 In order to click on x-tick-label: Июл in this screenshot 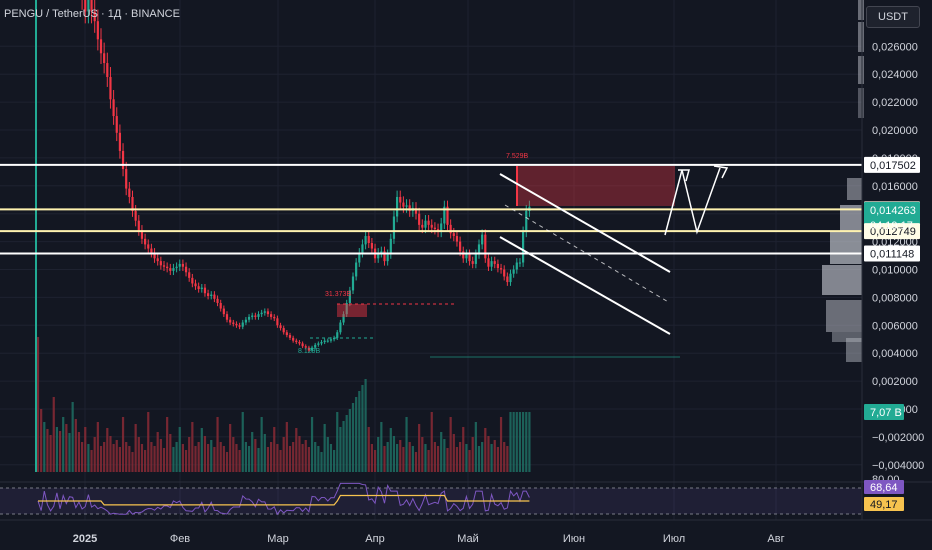, I will do `click(674, 539)`.